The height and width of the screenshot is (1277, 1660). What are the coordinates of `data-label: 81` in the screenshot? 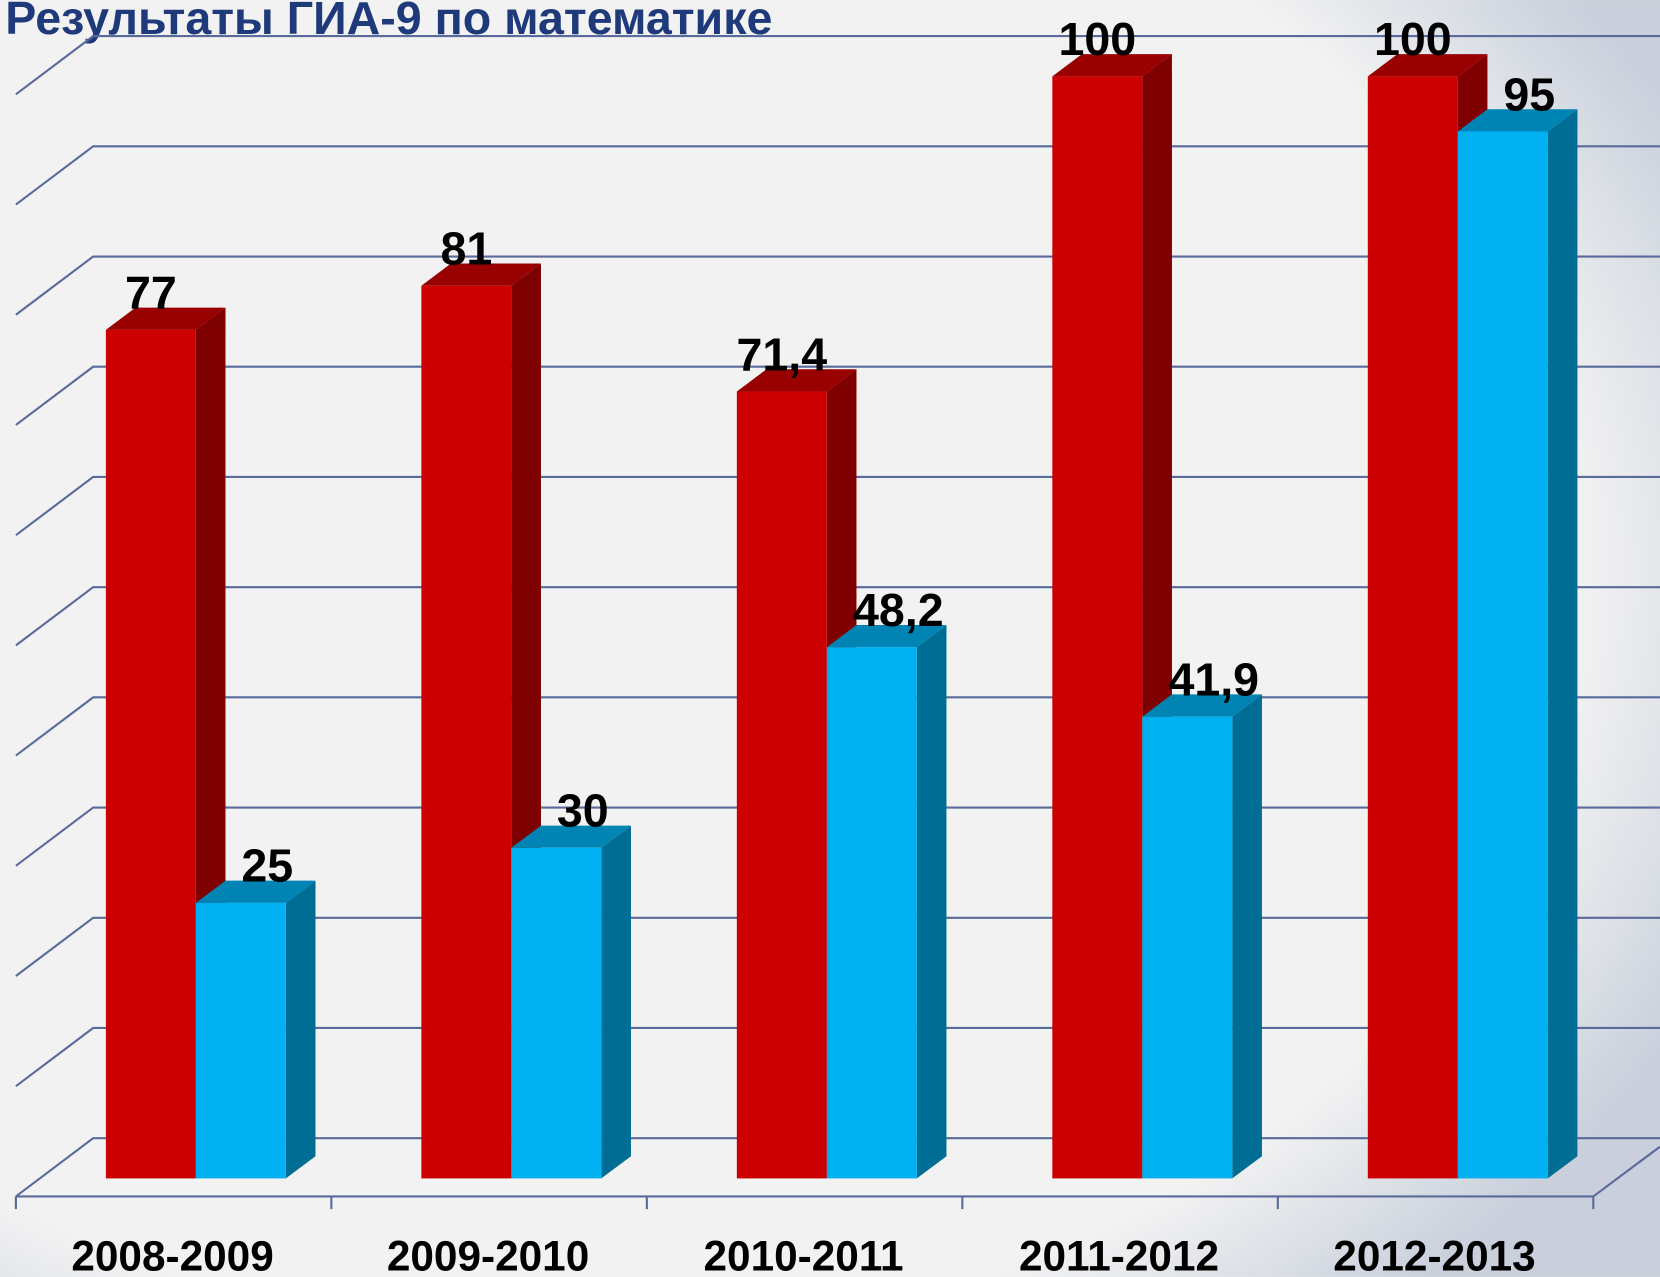 It's located at (466, 249).